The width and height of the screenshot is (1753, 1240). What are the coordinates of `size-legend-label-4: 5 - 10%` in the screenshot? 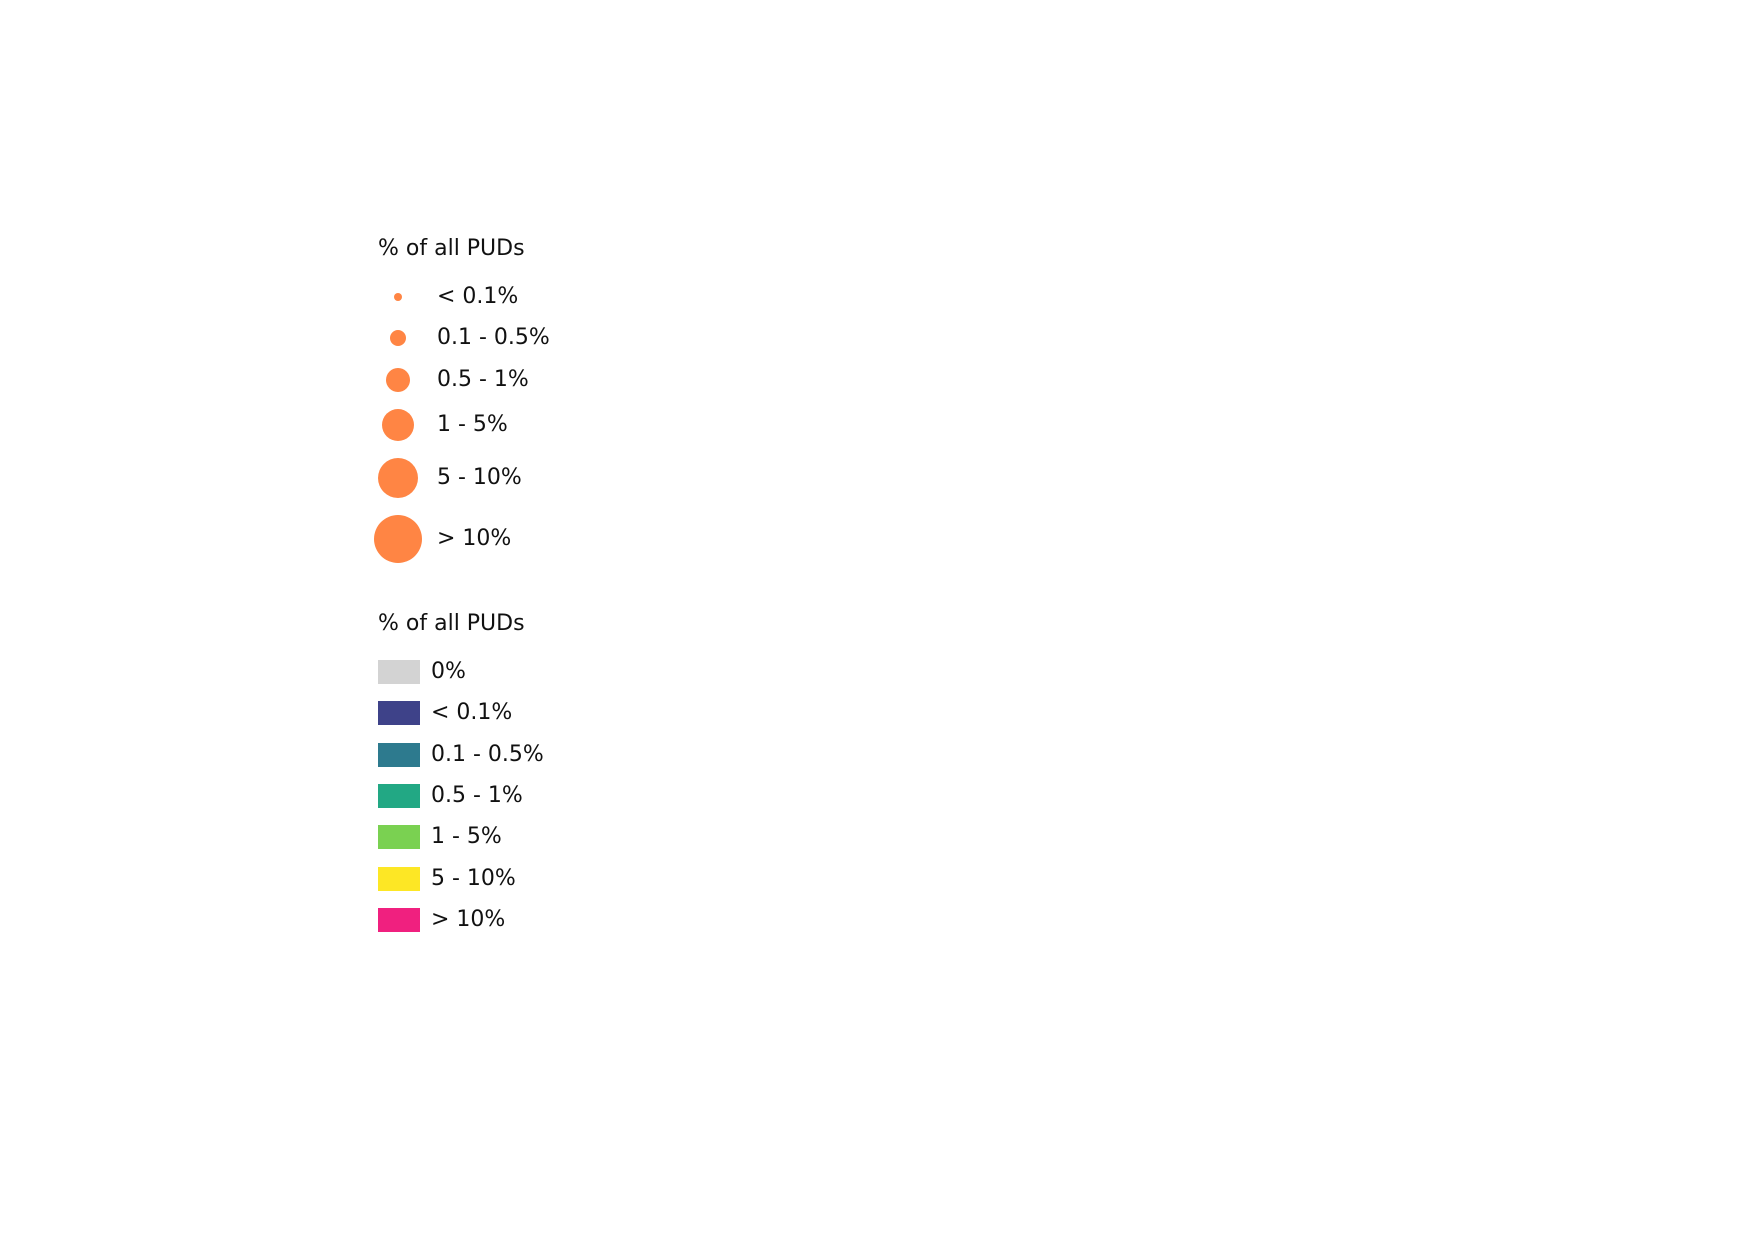 It's located at (479, 477).